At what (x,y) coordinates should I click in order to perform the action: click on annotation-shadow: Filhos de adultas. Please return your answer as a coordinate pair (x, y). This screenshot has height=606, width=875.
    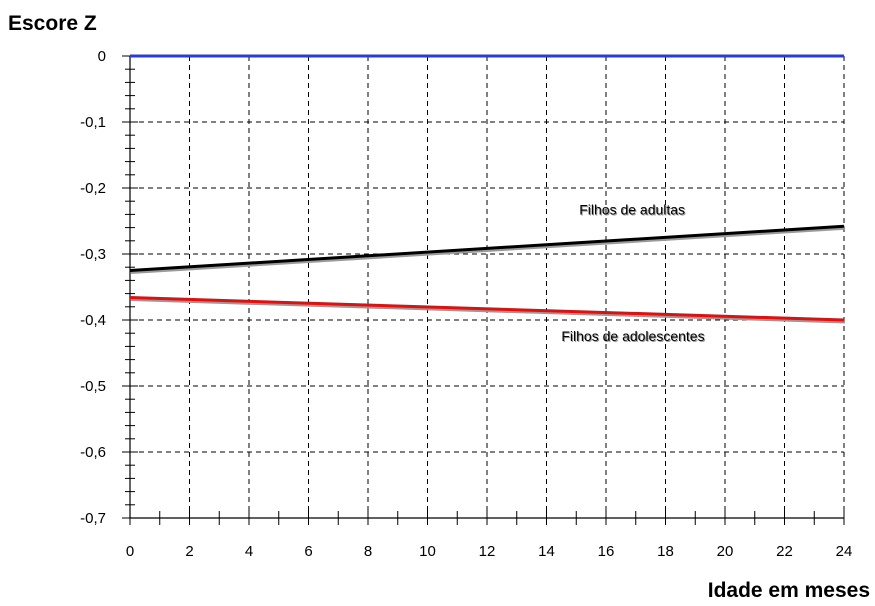
    Looking at the image, I should click on (633, 210).